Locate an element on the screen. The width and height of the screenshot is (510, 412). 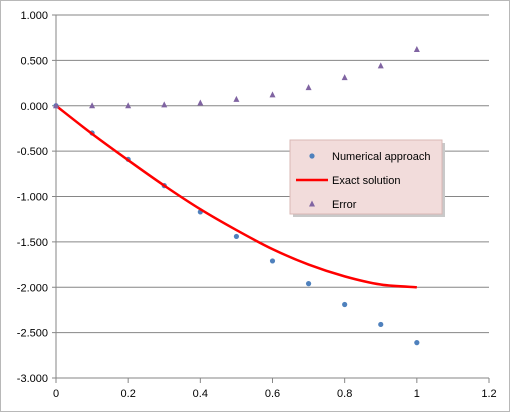
y-tick-label: 0.000 is located at coordinates (34, 107).